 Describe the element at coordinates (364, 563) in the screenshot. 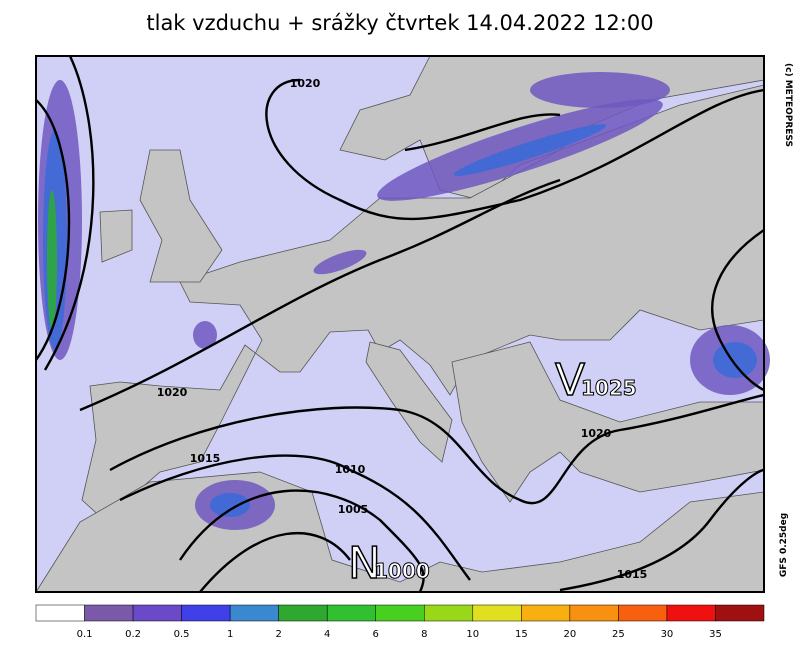

I see `center-letter: N` at that location.